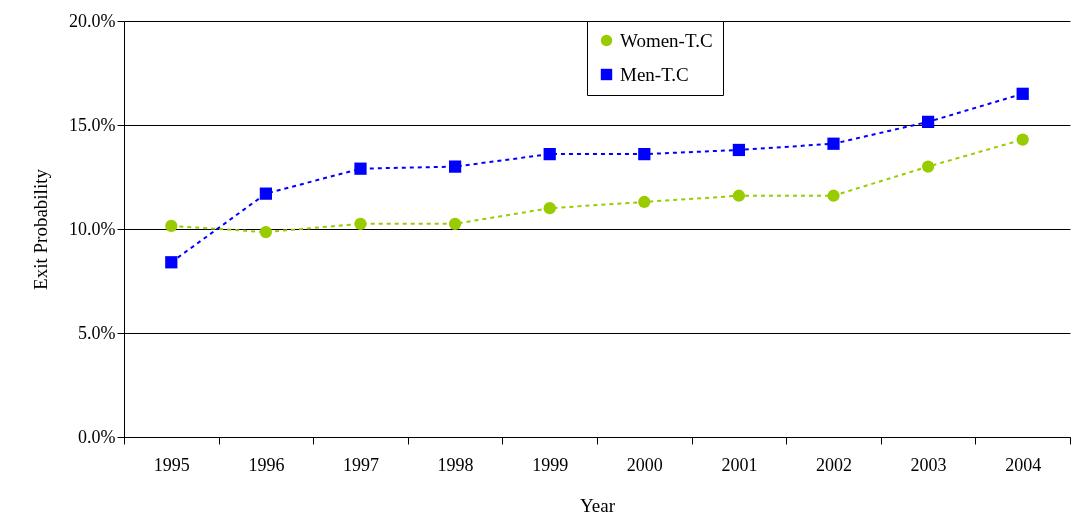 The image size is (1071, 521). I want to click on y-tick-label: 5.0%, so click(97, 332).